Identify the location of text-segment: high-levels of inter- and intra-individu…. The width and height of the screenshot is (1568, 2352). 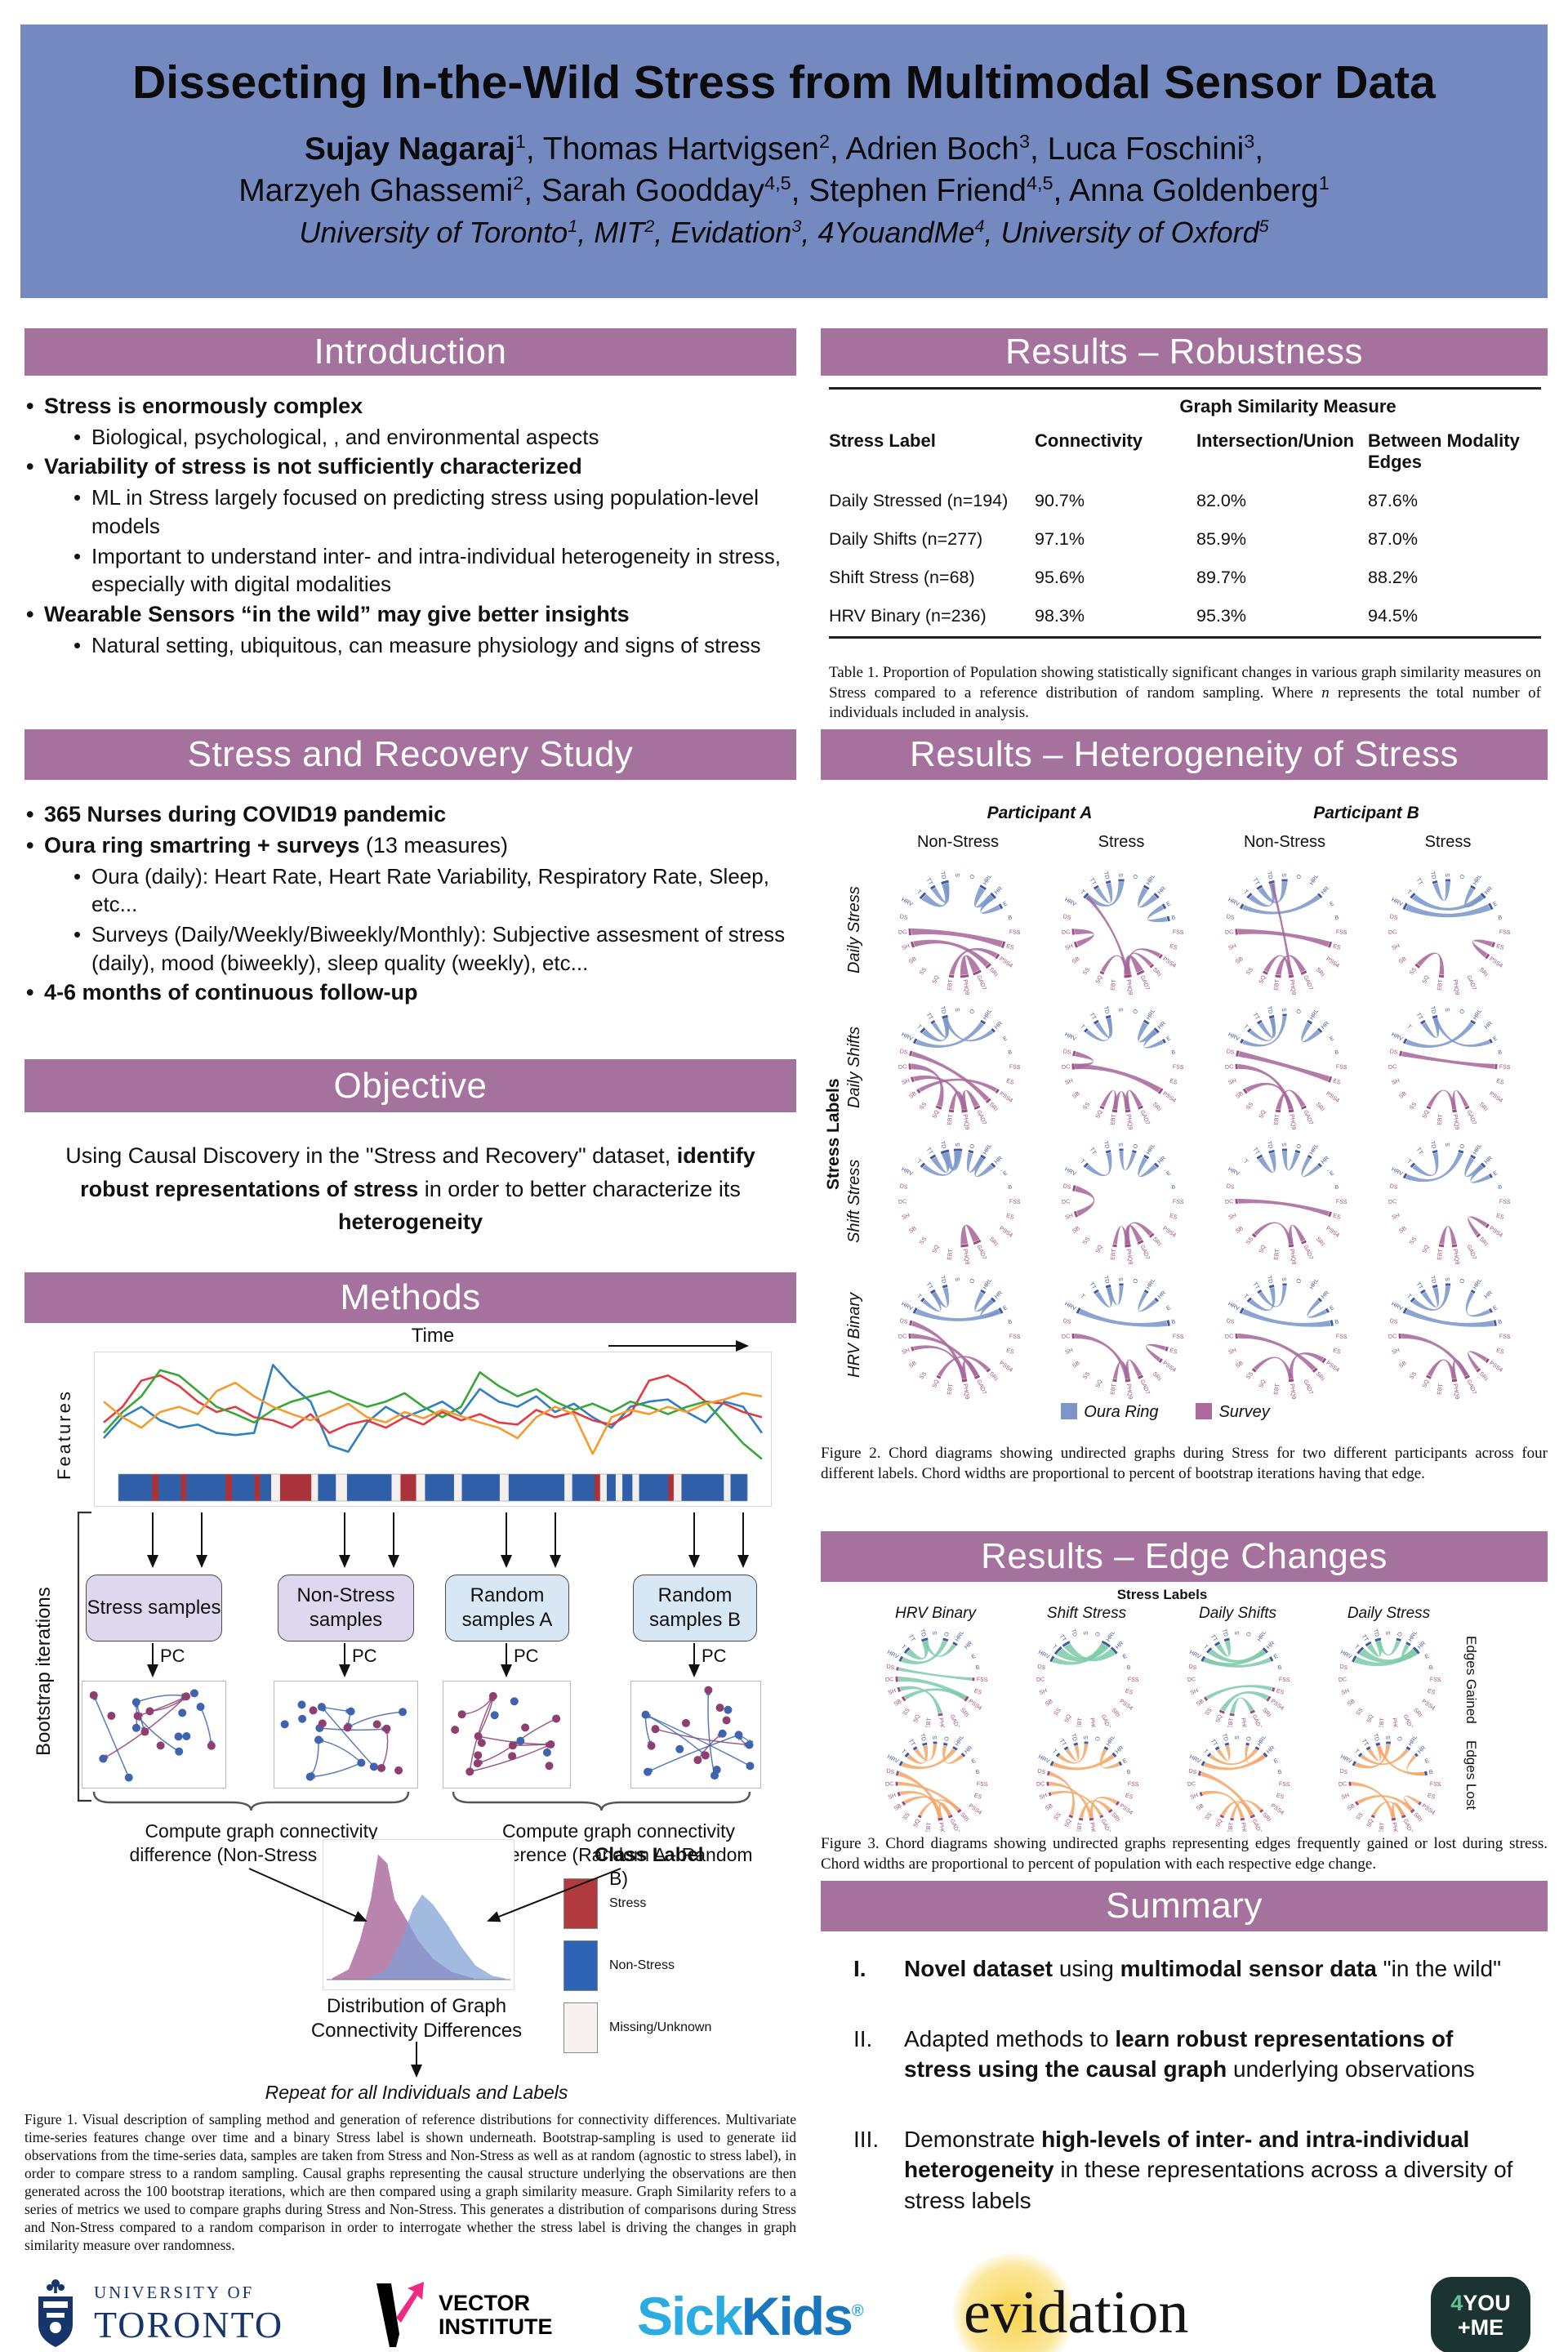
(1187, 2154).